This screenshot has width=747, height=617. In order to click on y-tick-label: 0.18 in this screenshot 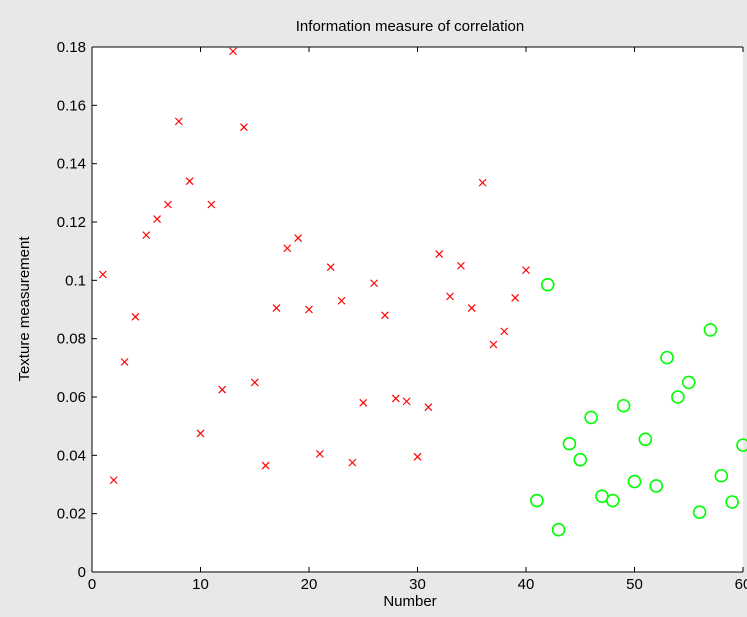, I will do `click(71, 47)`.